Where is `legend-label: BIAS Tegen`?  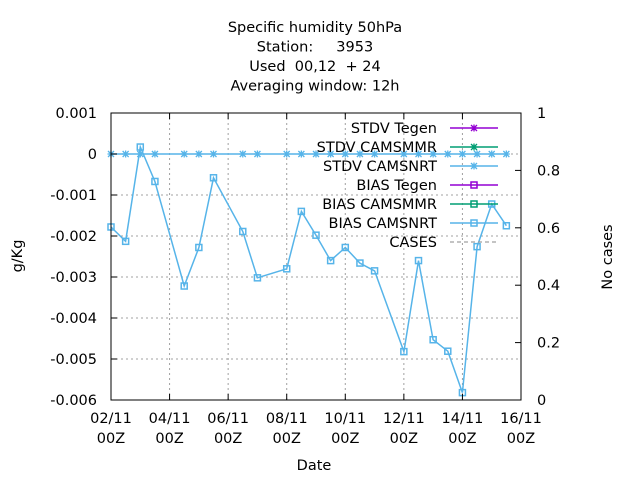
legend-label: BIAS Tegen is located at coordinates (396, 186).